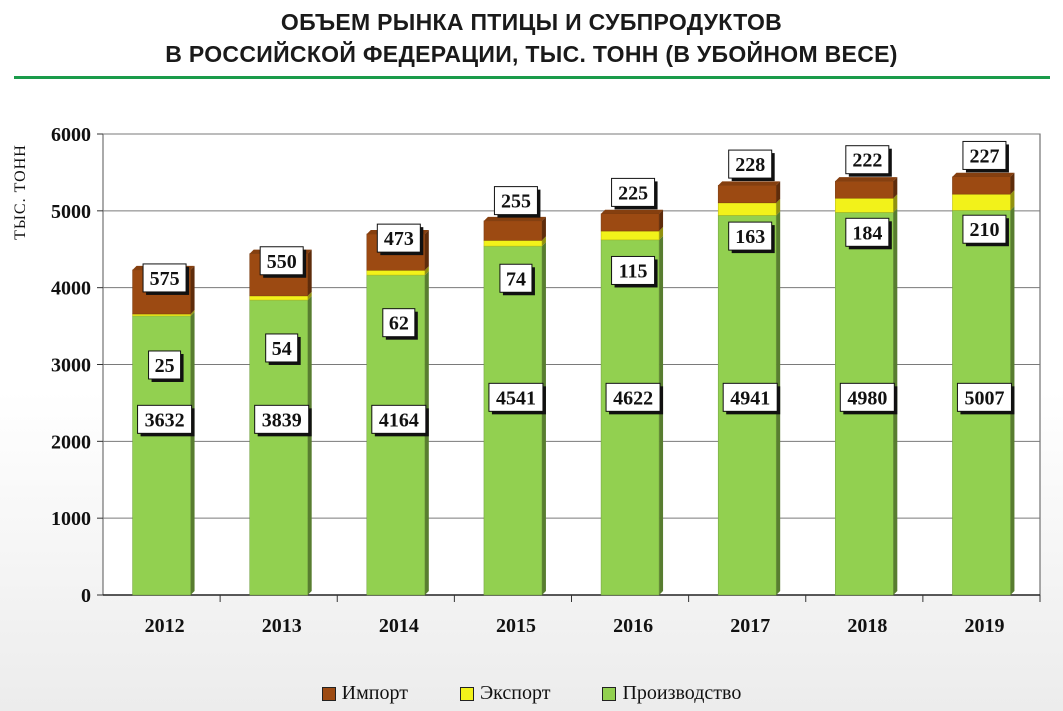 This screenshot has width=1063, height=711. Describe the element at coordinates (20, 192) in the screenshot. I see `y-axis-label: ТЫС. ТОНН` at that location.